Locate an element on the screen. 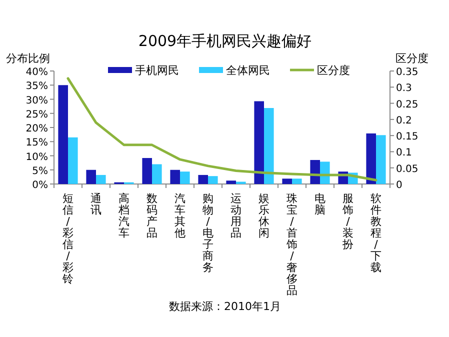 The height and width of the screenshot is (337, 449). x-tick-label: 娱乐休闲 is located at coordinates (264, 216).